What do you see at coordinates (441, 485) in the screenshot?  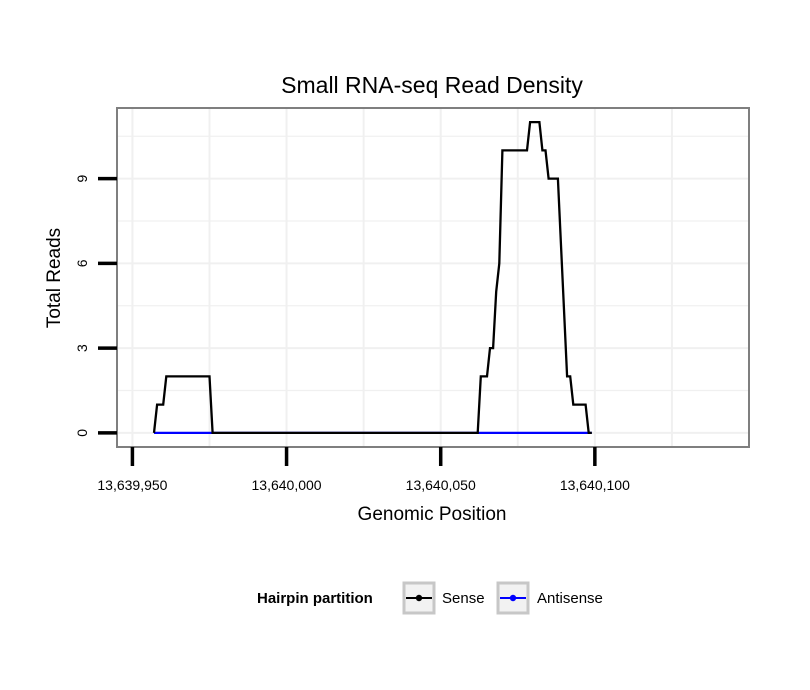 I see `x-tick-label: 13,640,050` at bounding box center [441, 485].